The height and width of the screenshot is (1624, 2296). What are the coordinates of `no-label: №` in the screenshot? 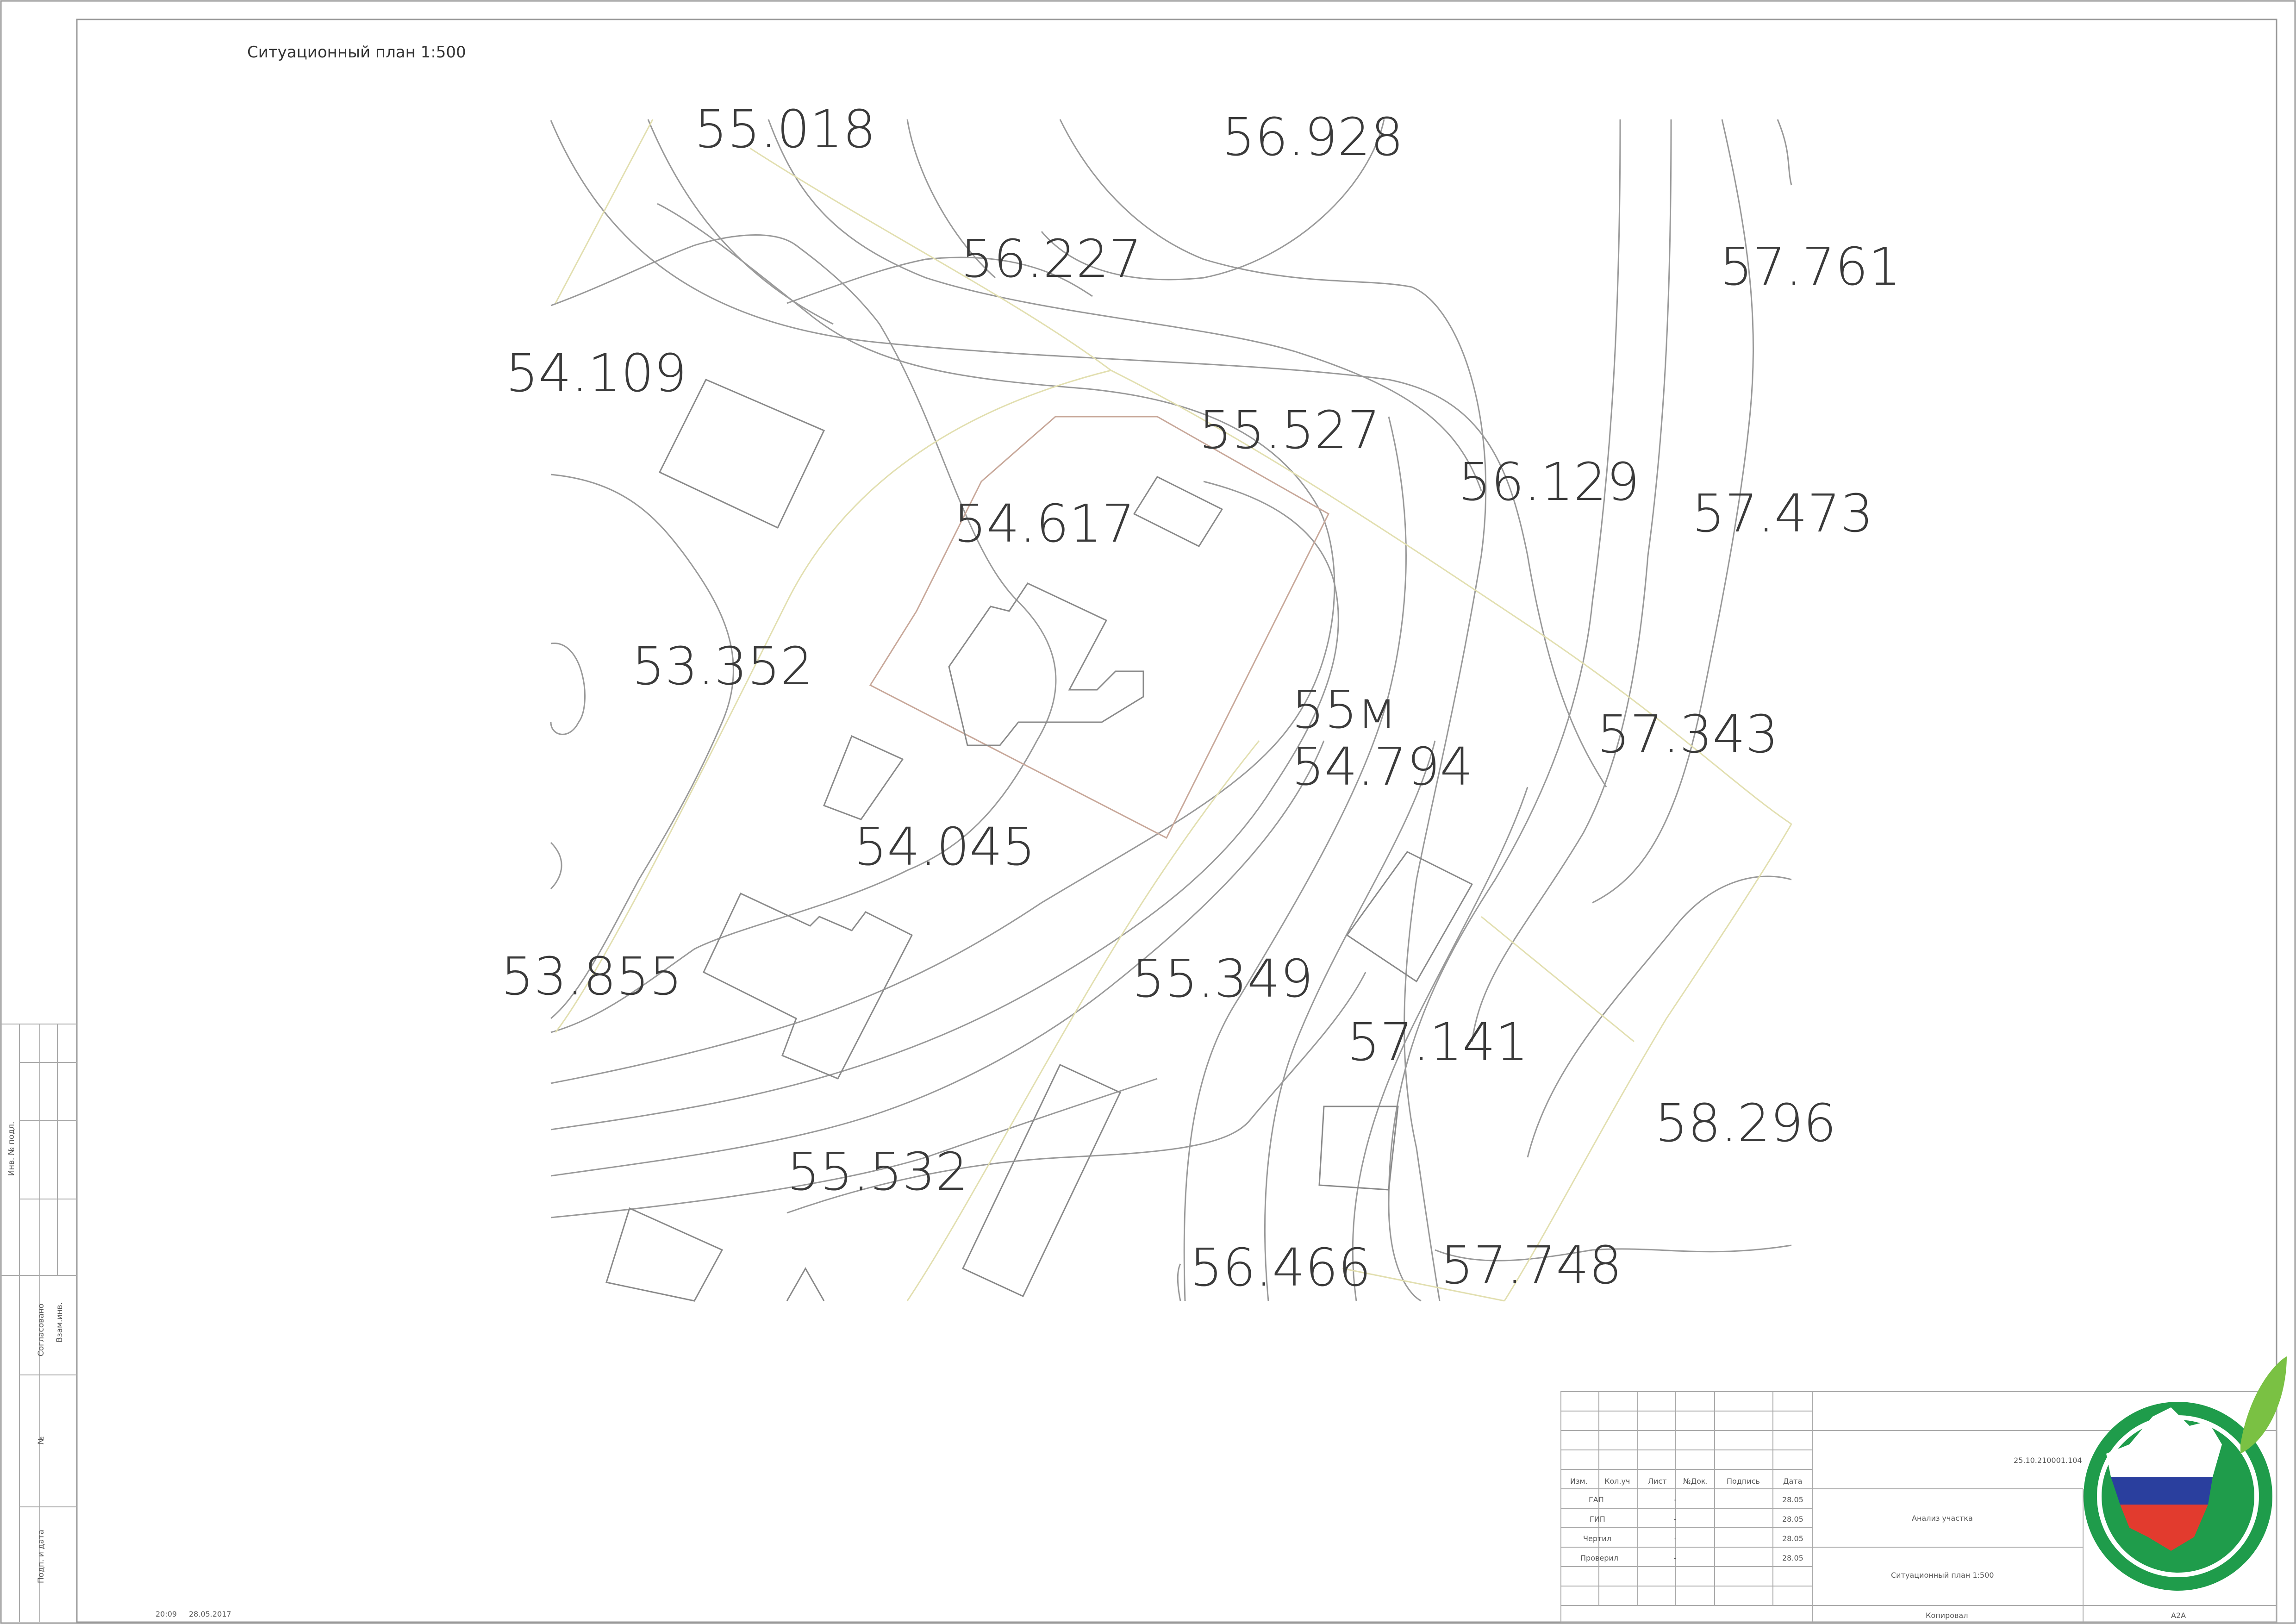 It's located at (41, 1440).